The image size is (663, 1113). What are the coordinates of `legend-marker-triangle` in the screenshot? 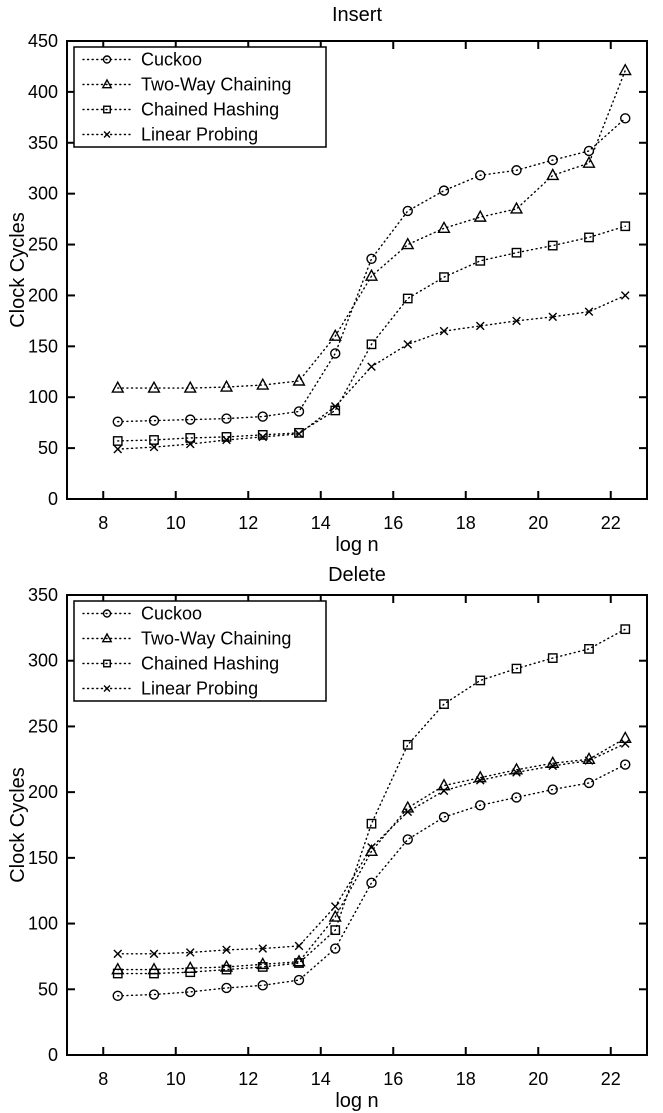 It's located at (107, 83).